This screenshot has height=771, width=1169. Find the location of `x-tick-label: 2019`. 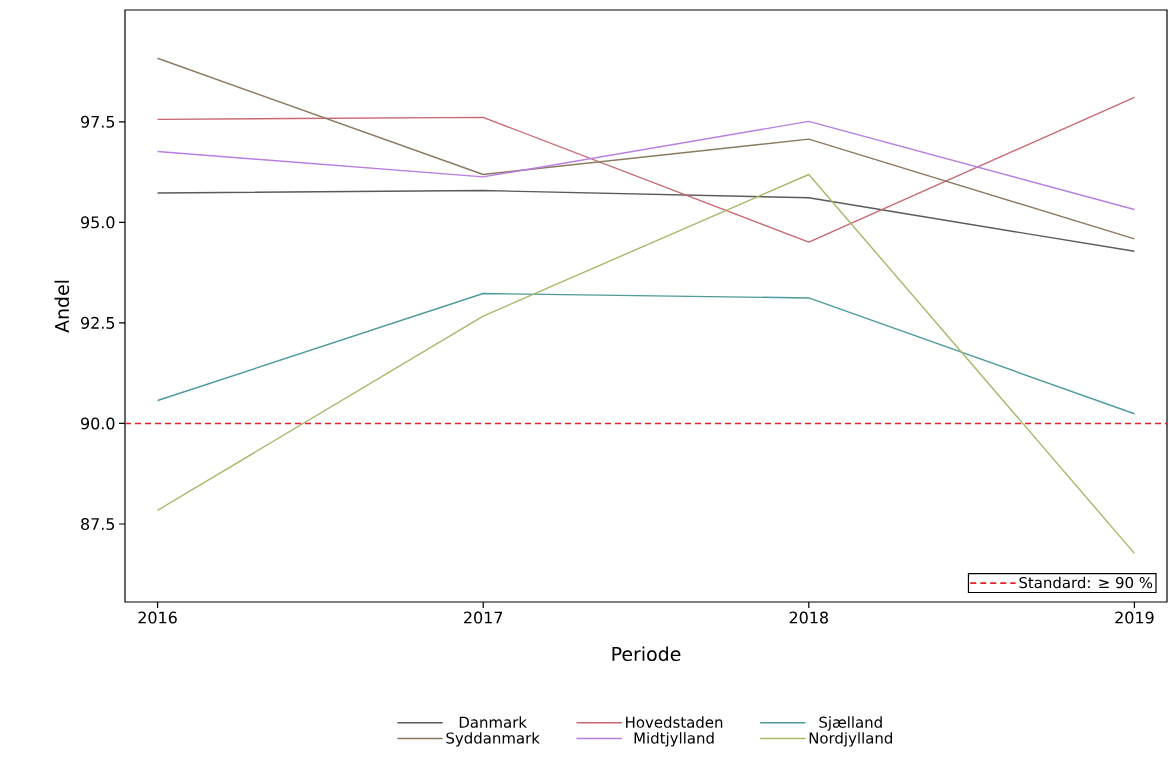

x-tick-label: 2019 is located at coordinates (1134, 617).